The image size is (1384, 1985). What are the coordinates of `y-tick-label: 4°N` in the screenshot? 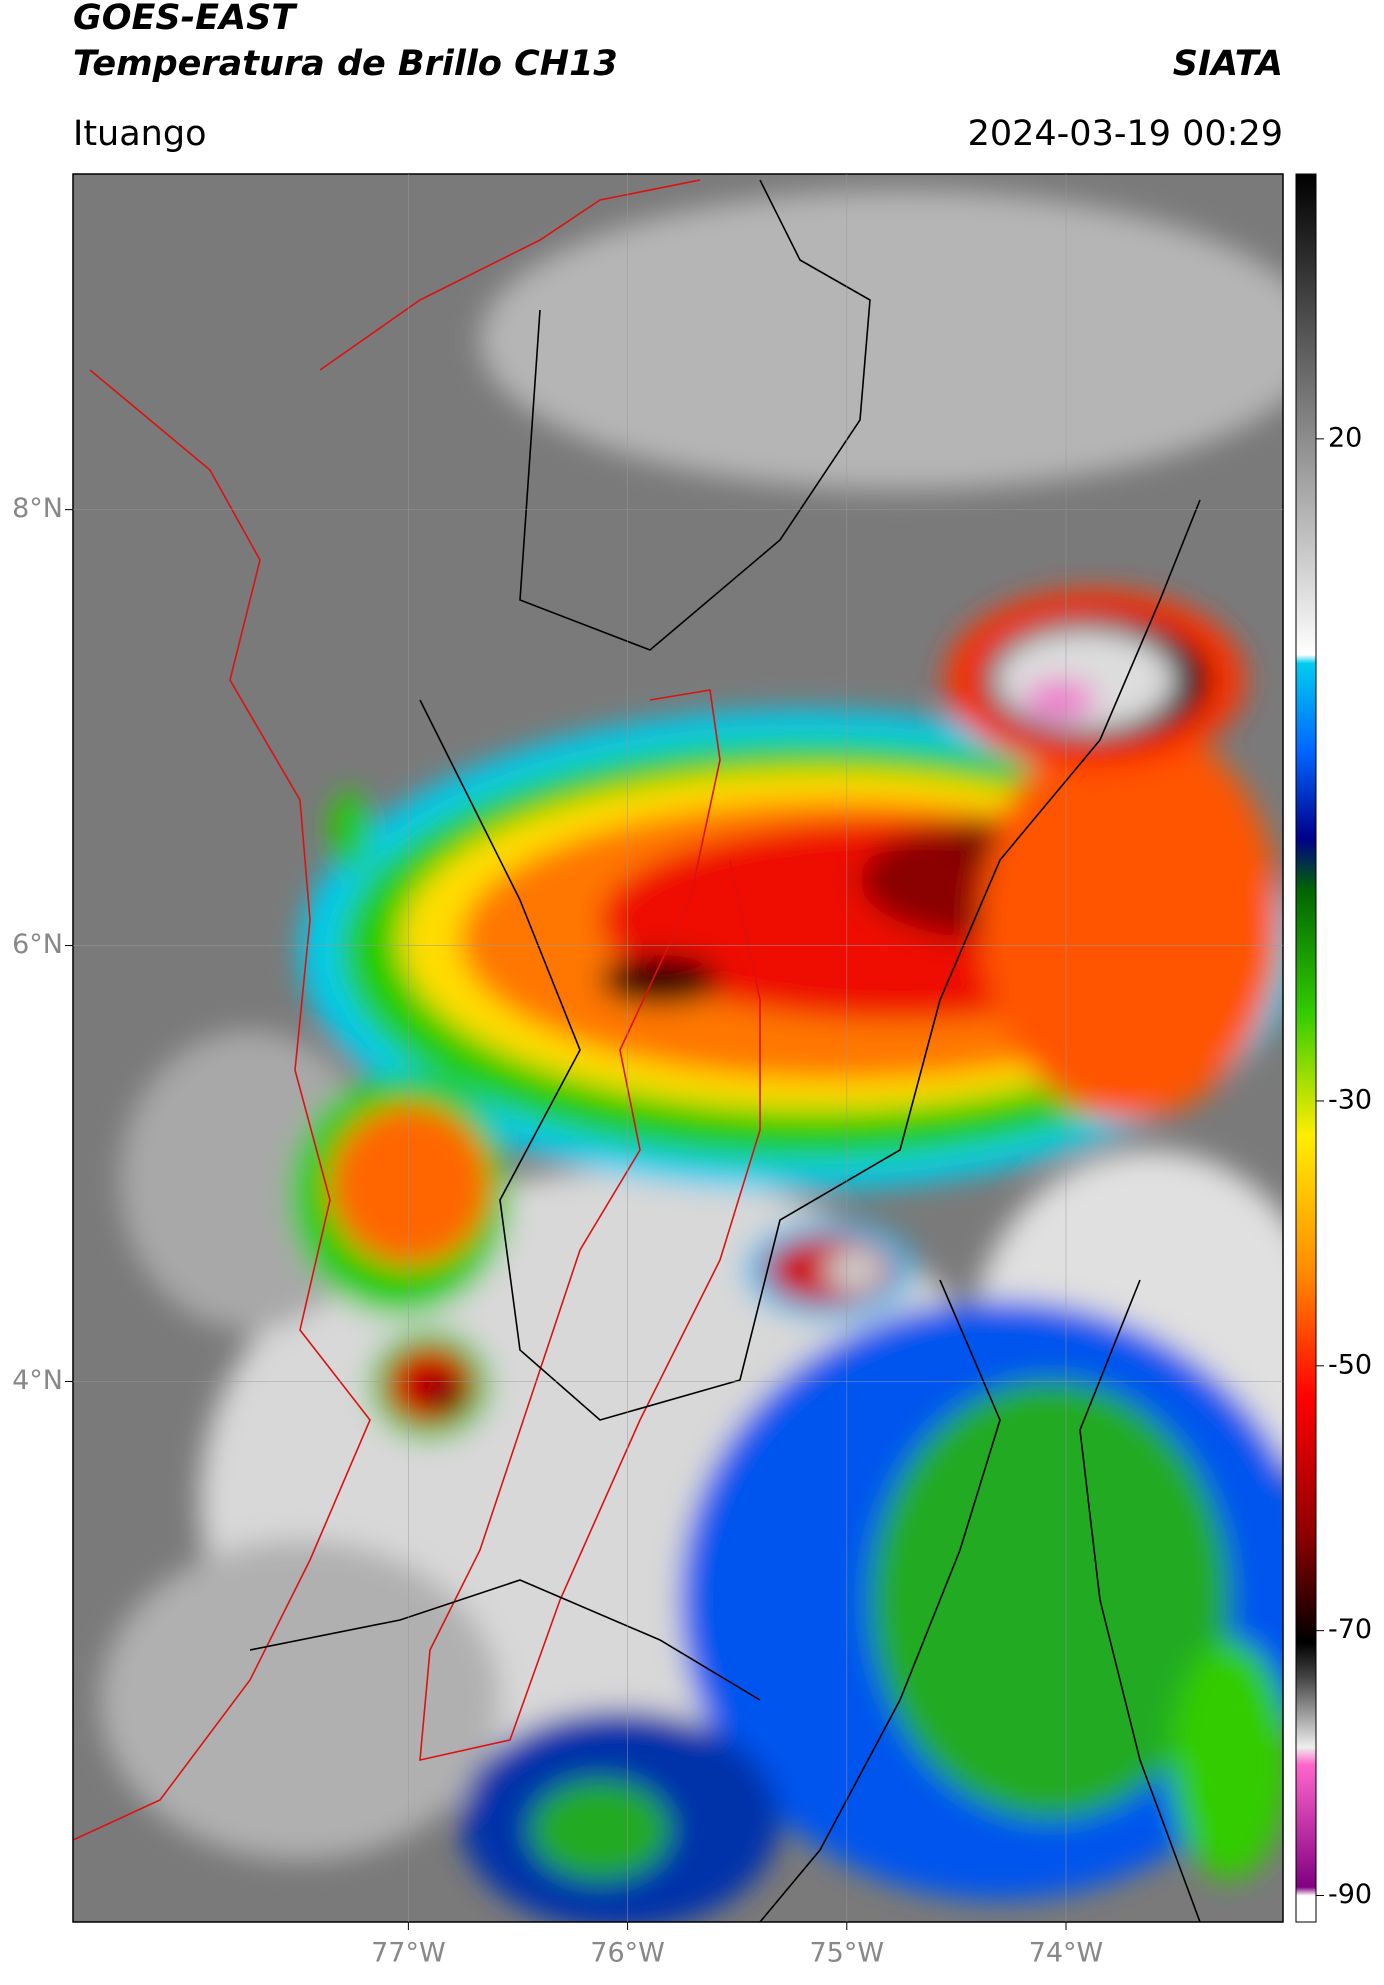 It's located at (37, 1380).